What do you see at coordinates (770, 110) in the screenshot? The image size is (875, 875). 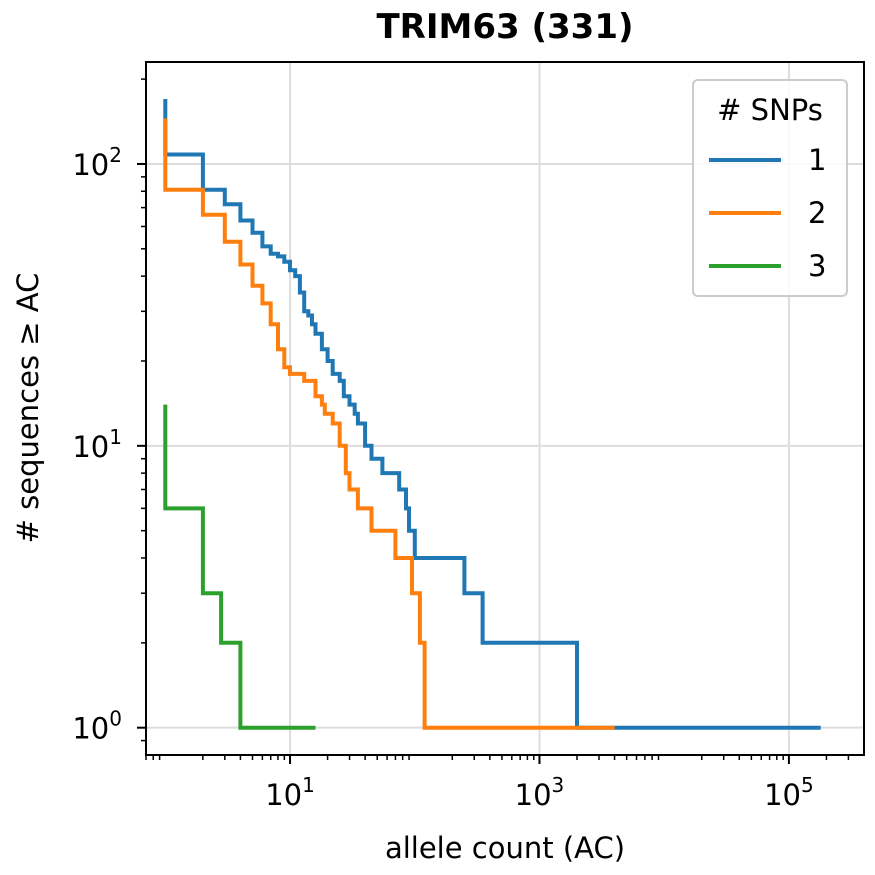 I see `legend-title: # SNPs` at bounding box center [770, 110].